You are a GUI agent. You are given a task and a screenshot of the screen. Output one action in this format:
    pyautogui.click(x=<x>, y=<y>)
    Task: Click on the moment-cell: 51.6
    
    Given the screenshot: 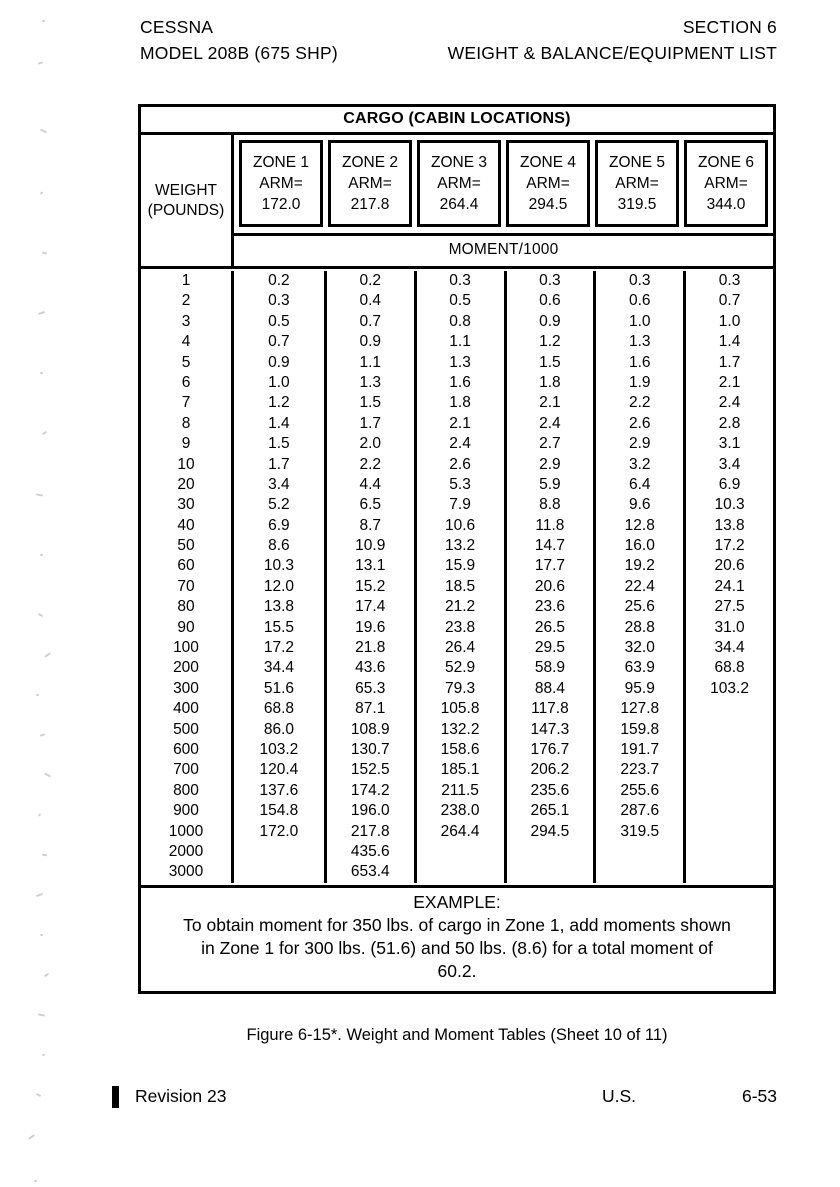 What is the action you would take?
    pyautogui.click(x=278, y=688)
    